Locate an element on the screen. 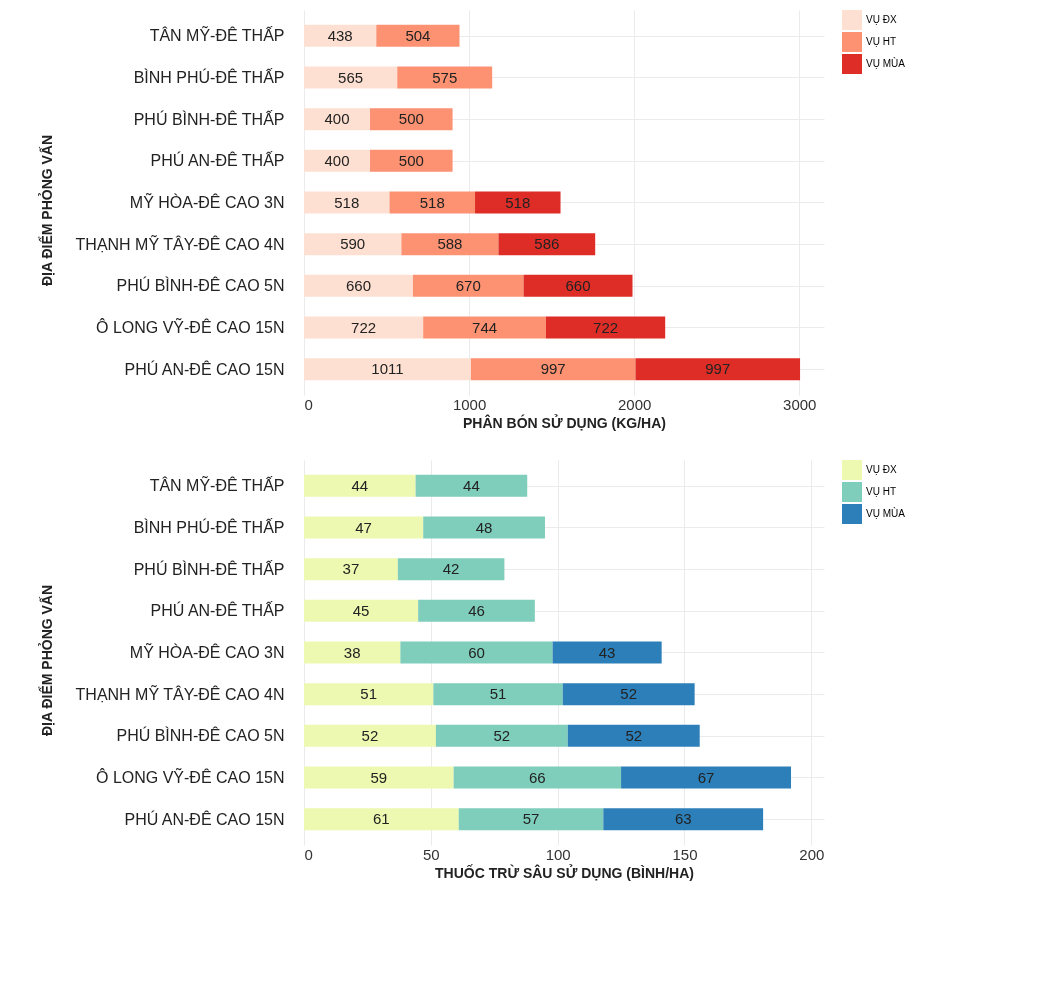  x-tick-label: 50 is located at coordinates (431, 854).